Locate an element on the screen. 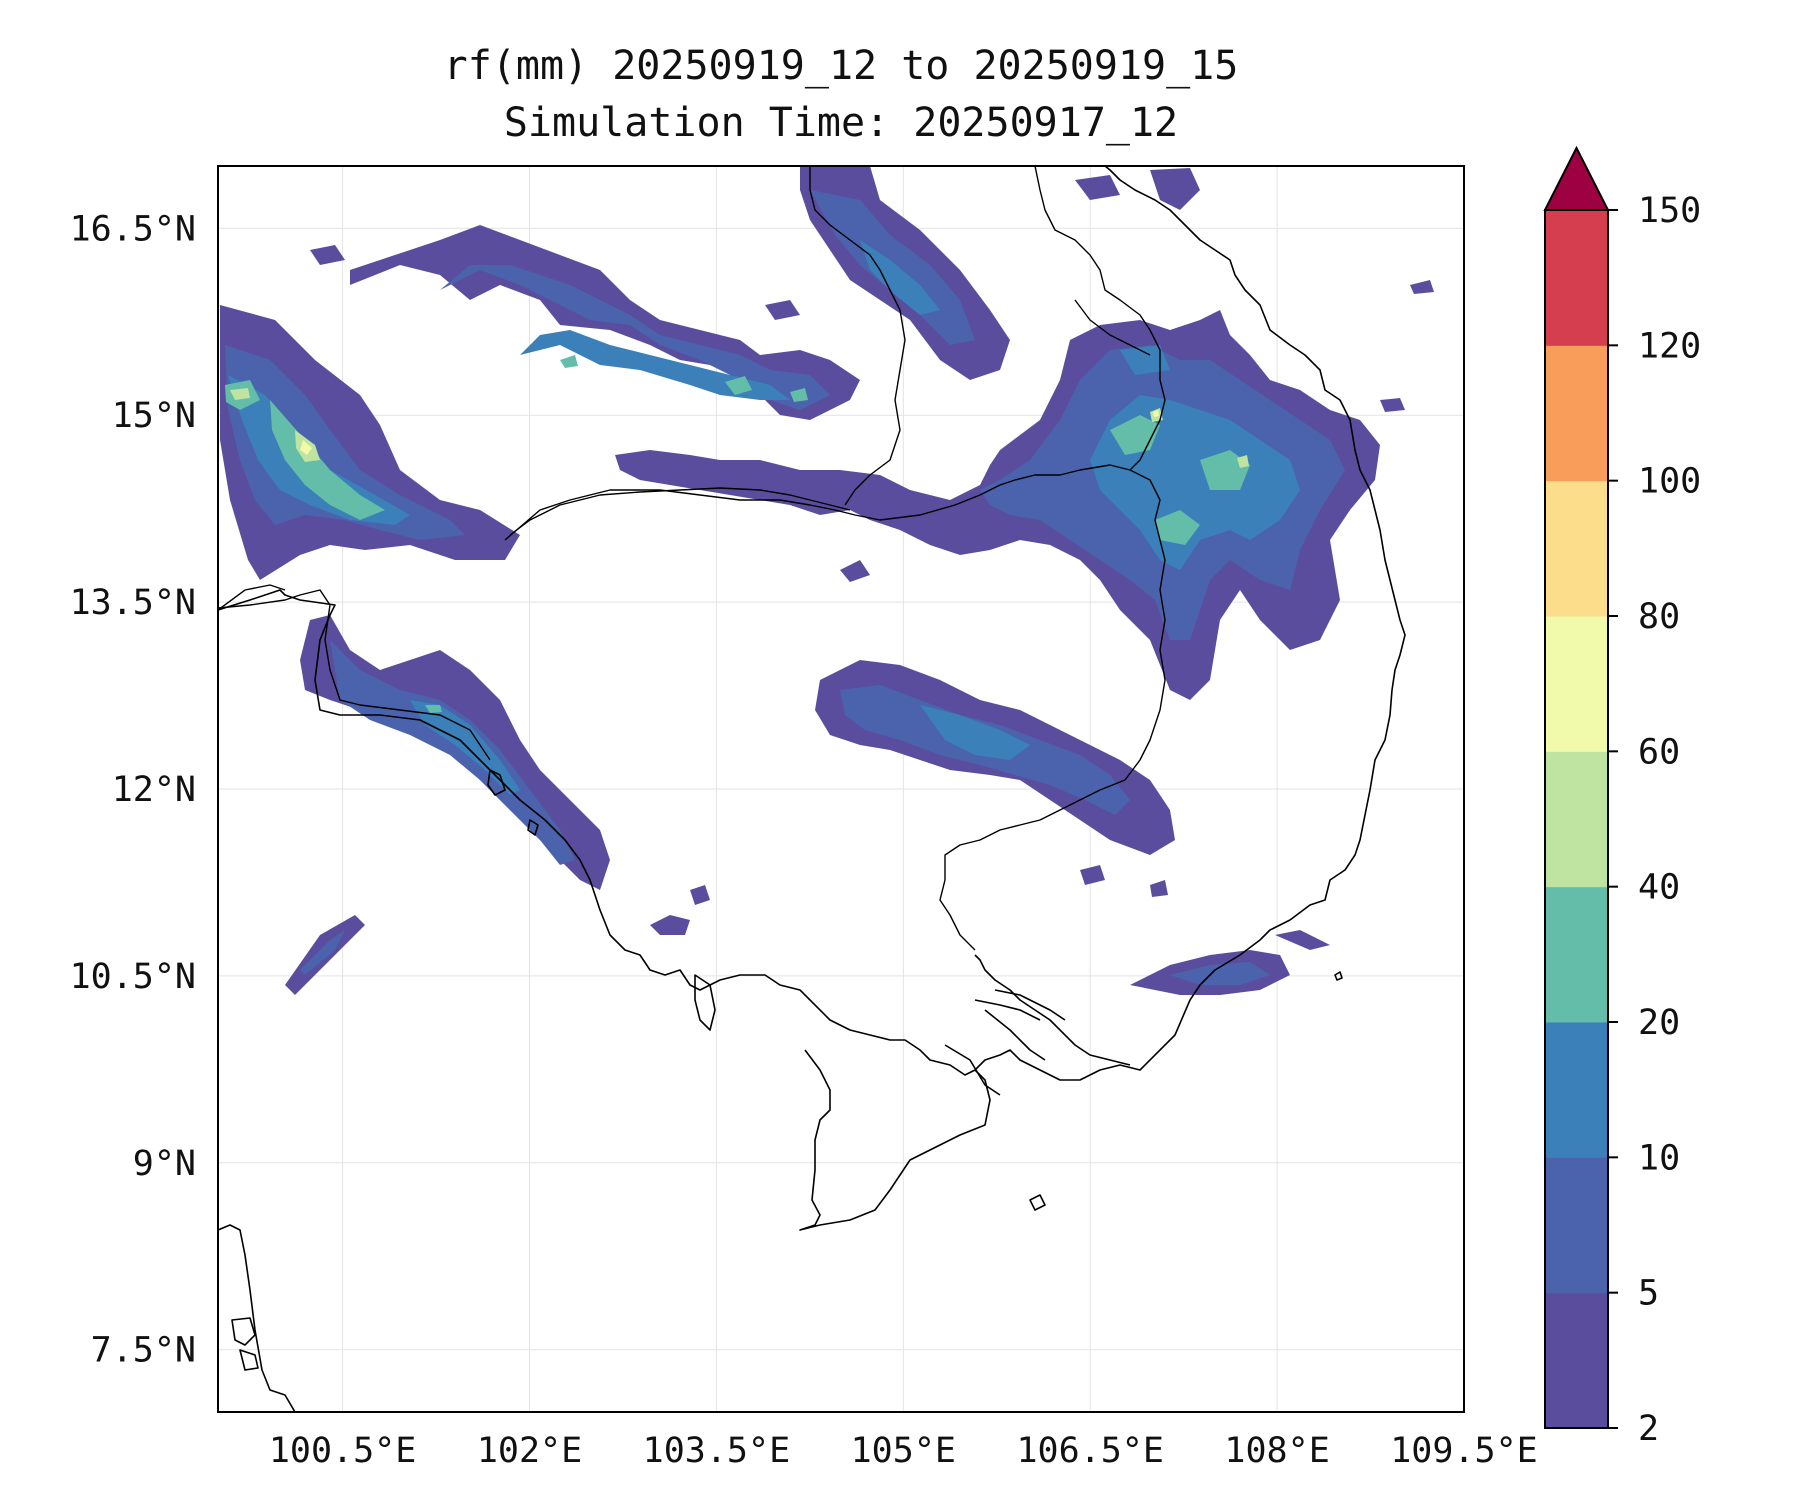  lat-tick-label: 9°N is located at coordinates (164, 1164).